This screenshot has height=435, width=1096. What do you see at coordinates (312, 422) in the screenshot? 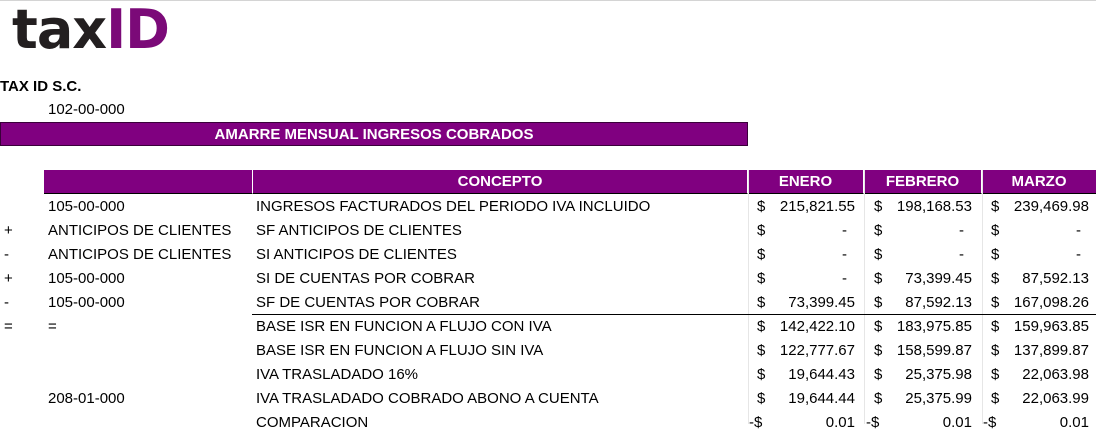
I see `row-concept: COMPARACION` at bounding box center [312, 422].